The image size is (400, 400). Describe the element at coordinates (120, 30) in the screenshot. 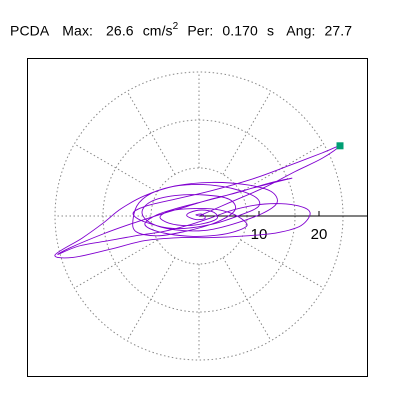

I see `max-value: 26.6` at that location.